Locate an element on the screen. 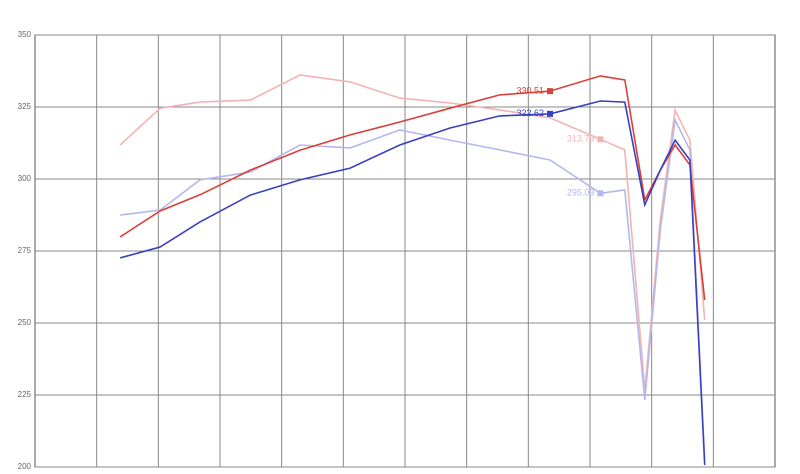  data-label: 313.79 is located at coordinates (581, 139).